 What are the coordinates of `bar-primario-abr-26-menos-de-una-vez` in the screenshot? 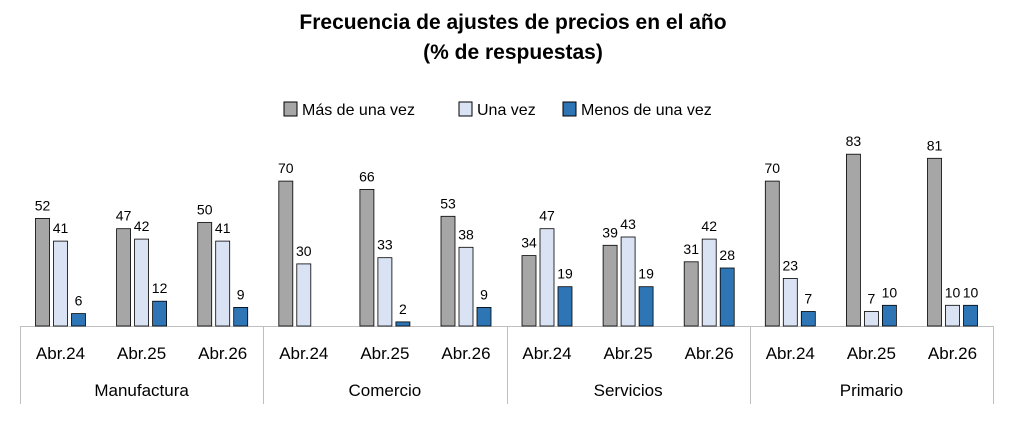 It's located at (970, 315).